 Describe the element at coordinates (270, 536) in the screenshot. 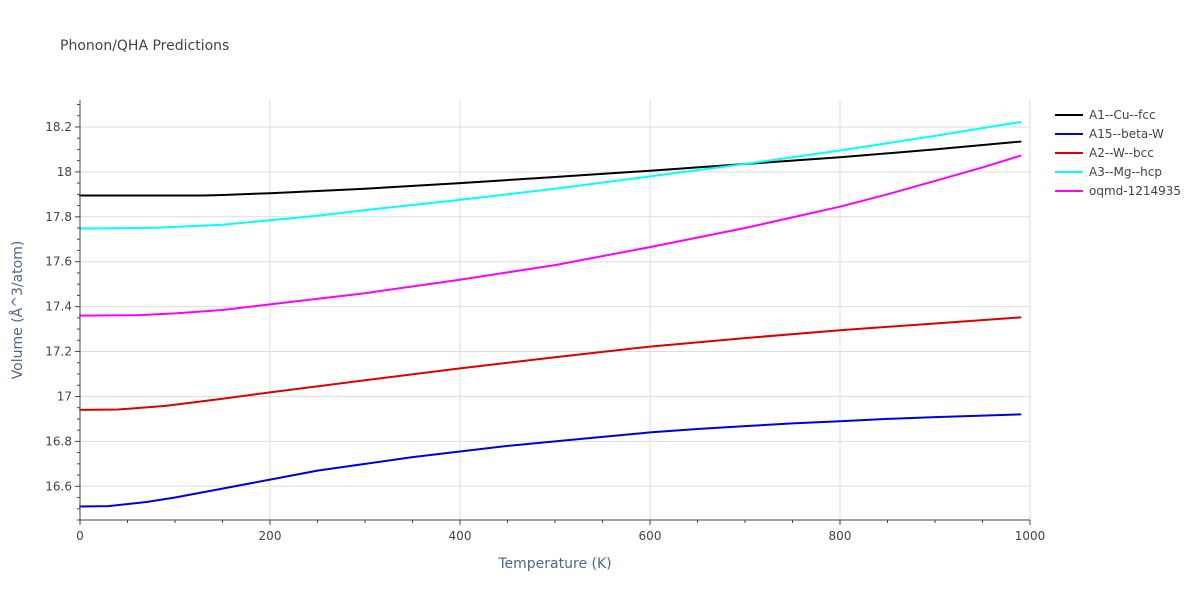

I see `x-tick-label: 200` at that location.